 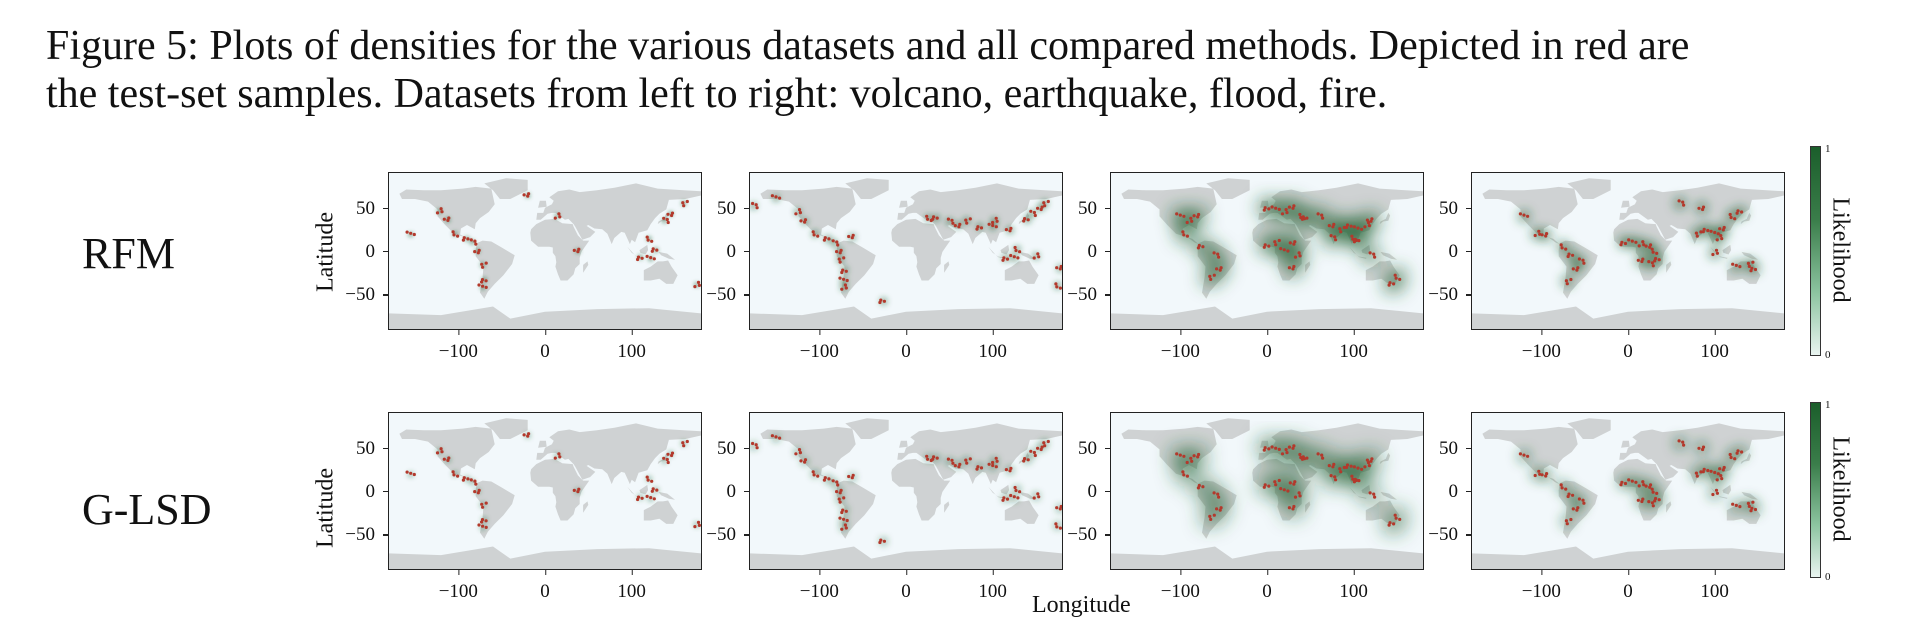 I want to click on x-tick-label: −100, so click(x=819, y=346).